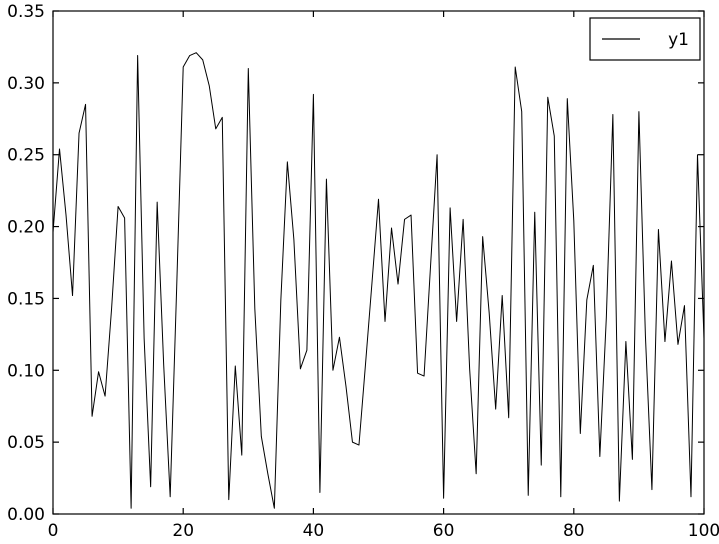 The width and height of the screenshot is (719, 544). What do you see at coordinates (26, 84) in the screenshot?
I see `y-tick-label: 0.30` at bounding box center [26, 84].